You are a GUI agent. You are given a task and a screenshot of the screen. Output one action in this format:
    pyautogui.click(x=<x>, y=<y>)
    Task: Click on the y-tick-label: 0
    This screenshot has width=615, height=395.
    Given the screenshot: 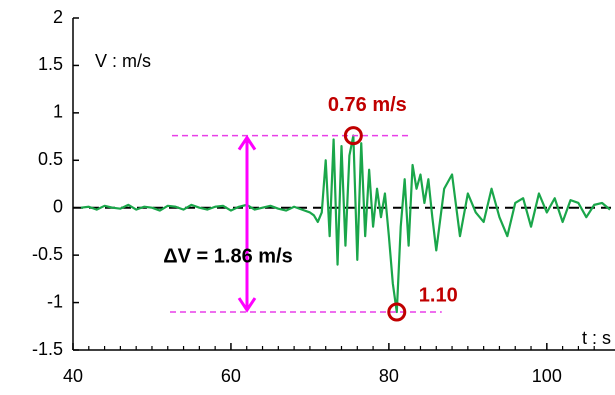 What is the action you would take?
    pyautogui.click(x=58, y=206)
    